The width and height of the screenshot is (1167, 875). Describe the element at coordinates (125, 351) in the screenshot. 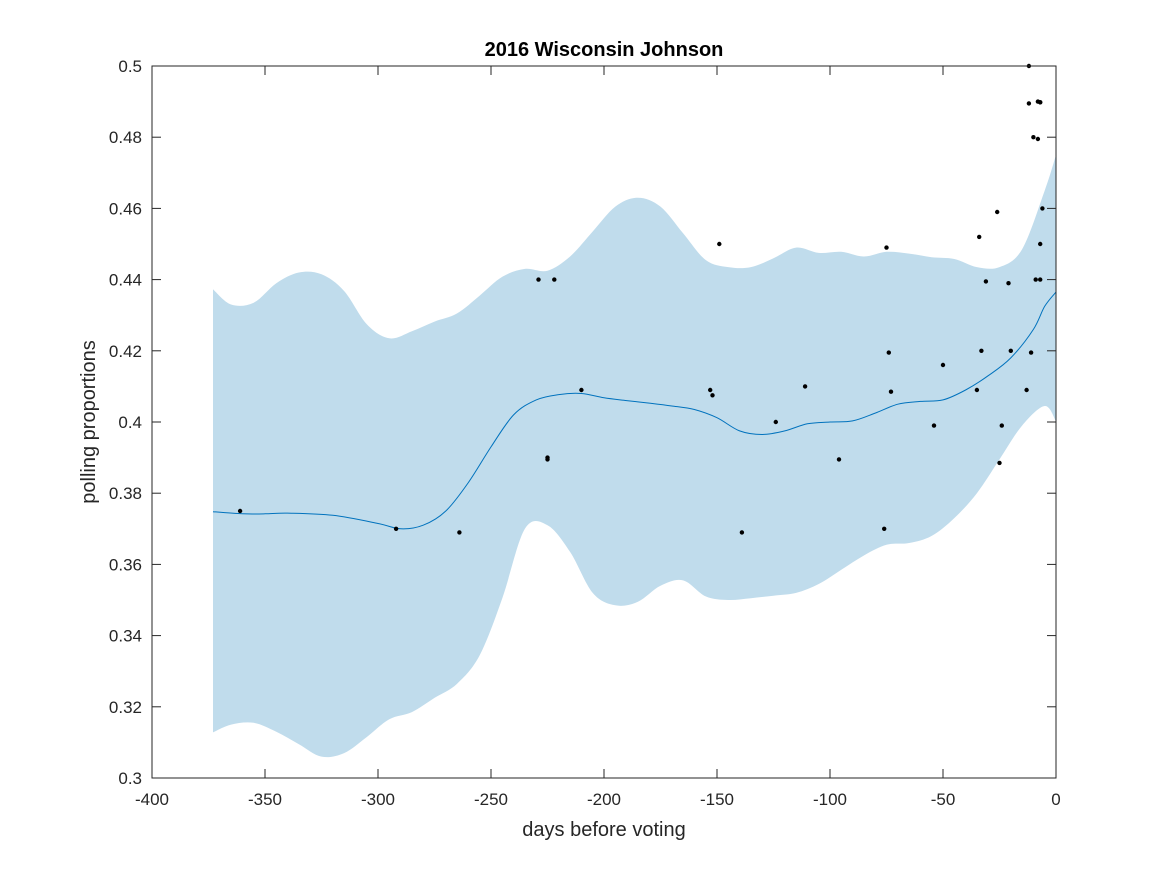

I see `y-tick-label: 0.42` at that location.